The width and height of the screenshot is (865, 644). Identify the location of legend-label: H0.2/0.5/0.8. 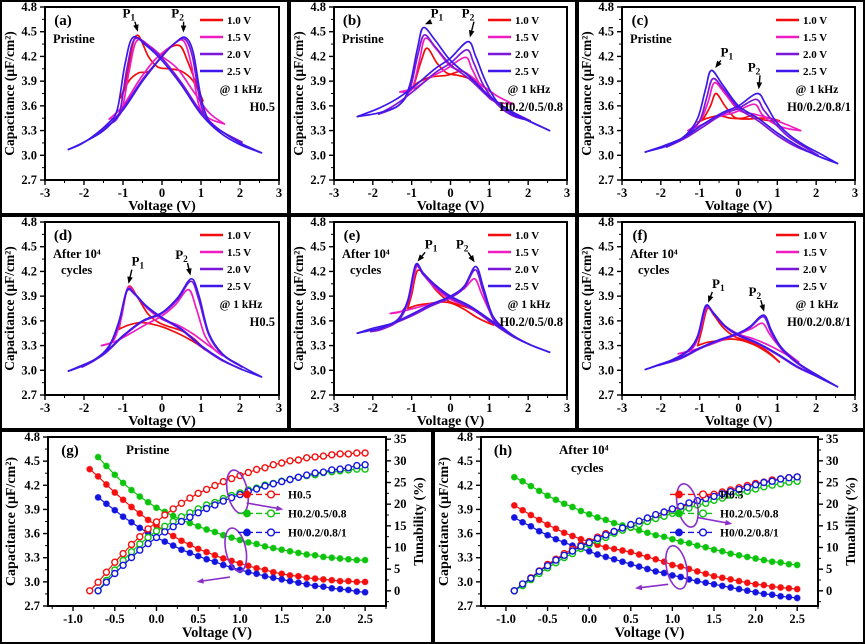
(317, 514).